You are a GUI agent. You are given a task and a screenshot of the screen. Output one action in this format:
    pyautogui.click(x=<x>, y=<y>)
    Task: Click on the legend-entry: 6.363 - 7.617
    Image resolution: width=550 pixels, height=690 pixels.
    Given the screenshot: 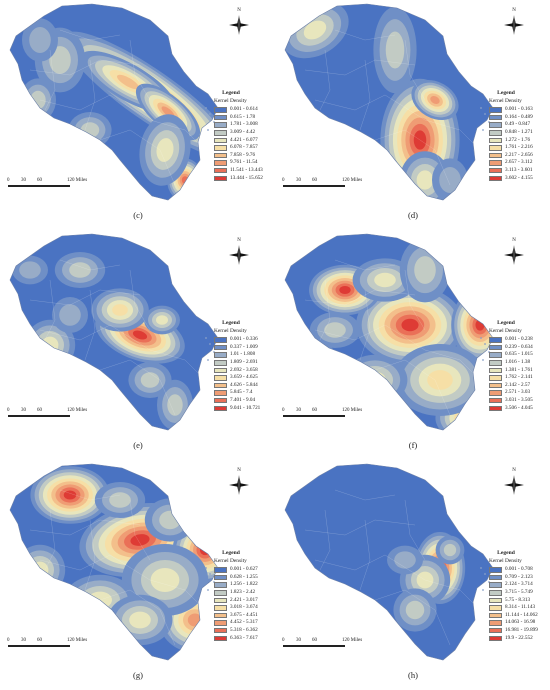 What is the action you would take?
    pyautogui.click(x=238, y=639)
    